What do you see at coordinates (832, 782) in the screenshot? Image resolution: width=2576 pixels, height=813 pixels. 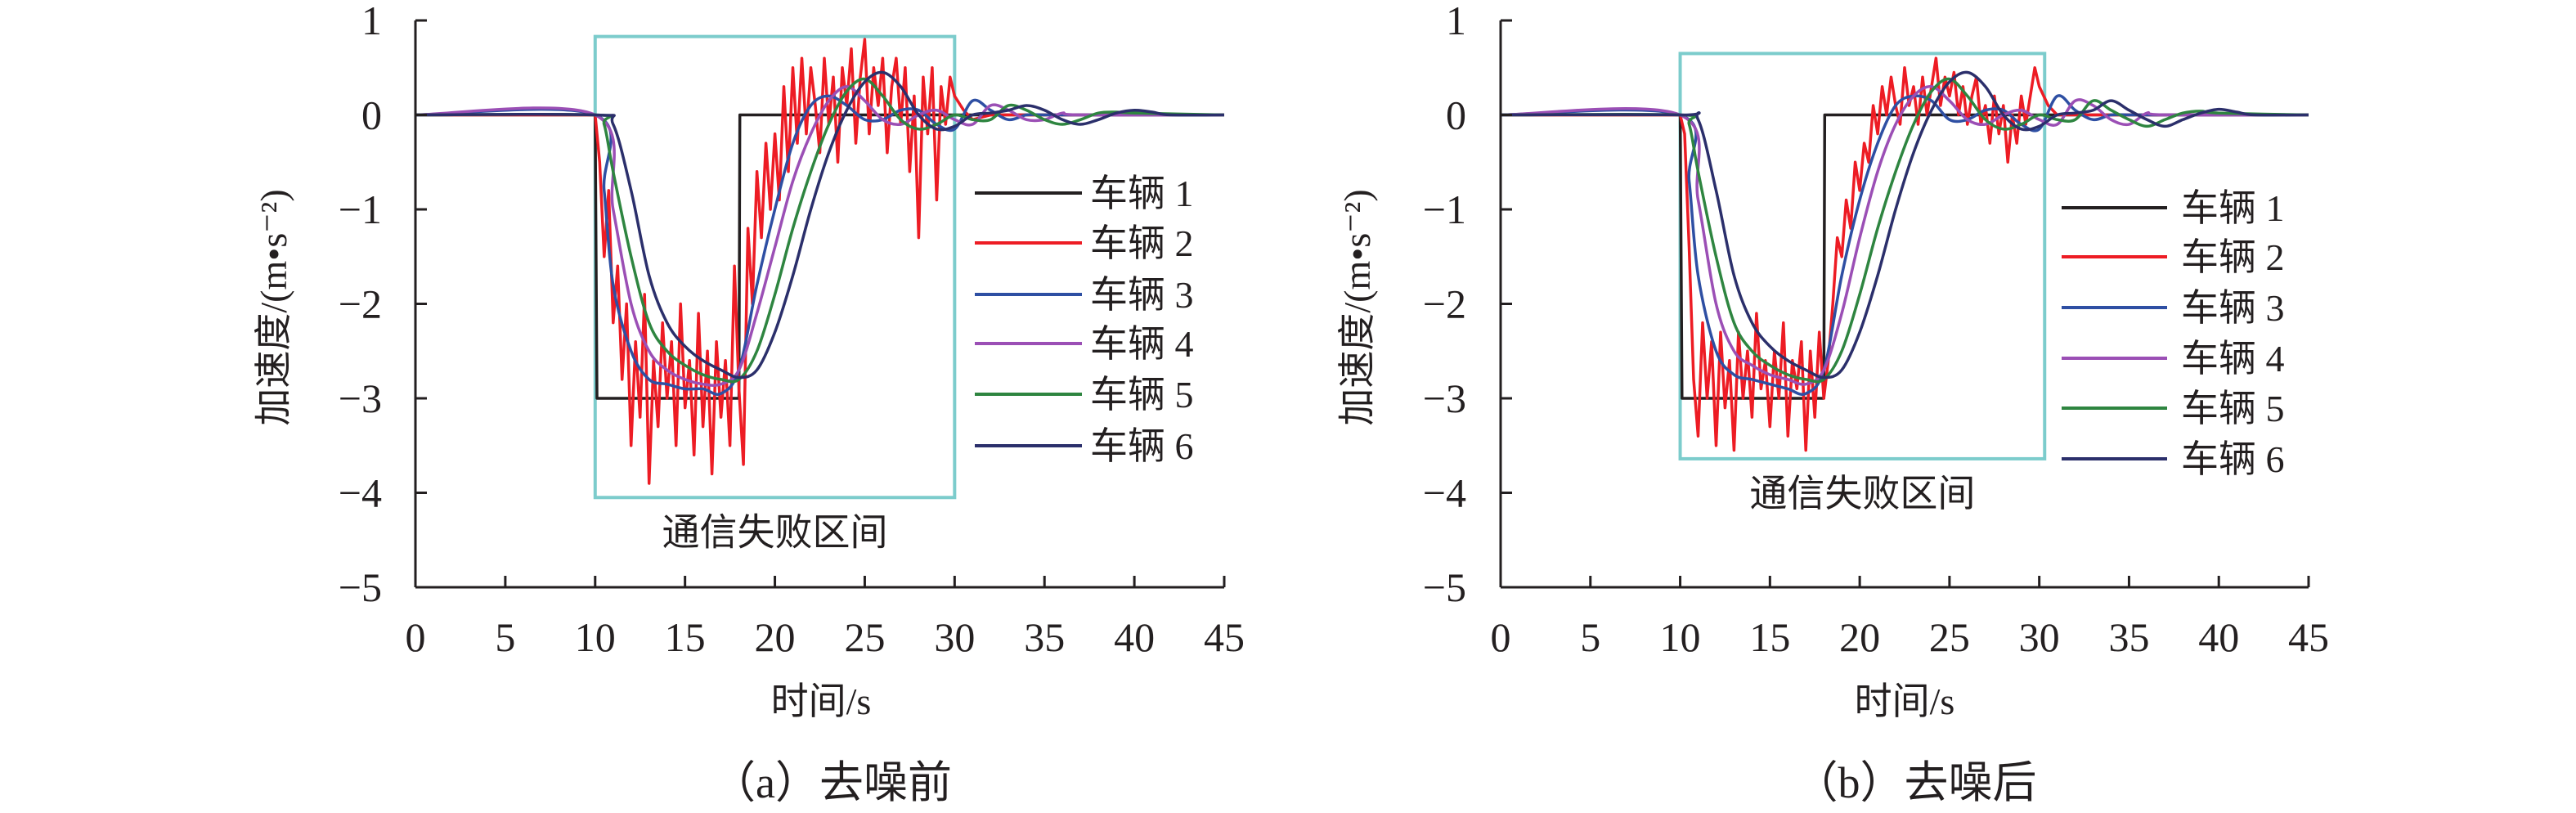 I see `subfigure-caption: （a）去噪前` at bounding box center [832, 782].